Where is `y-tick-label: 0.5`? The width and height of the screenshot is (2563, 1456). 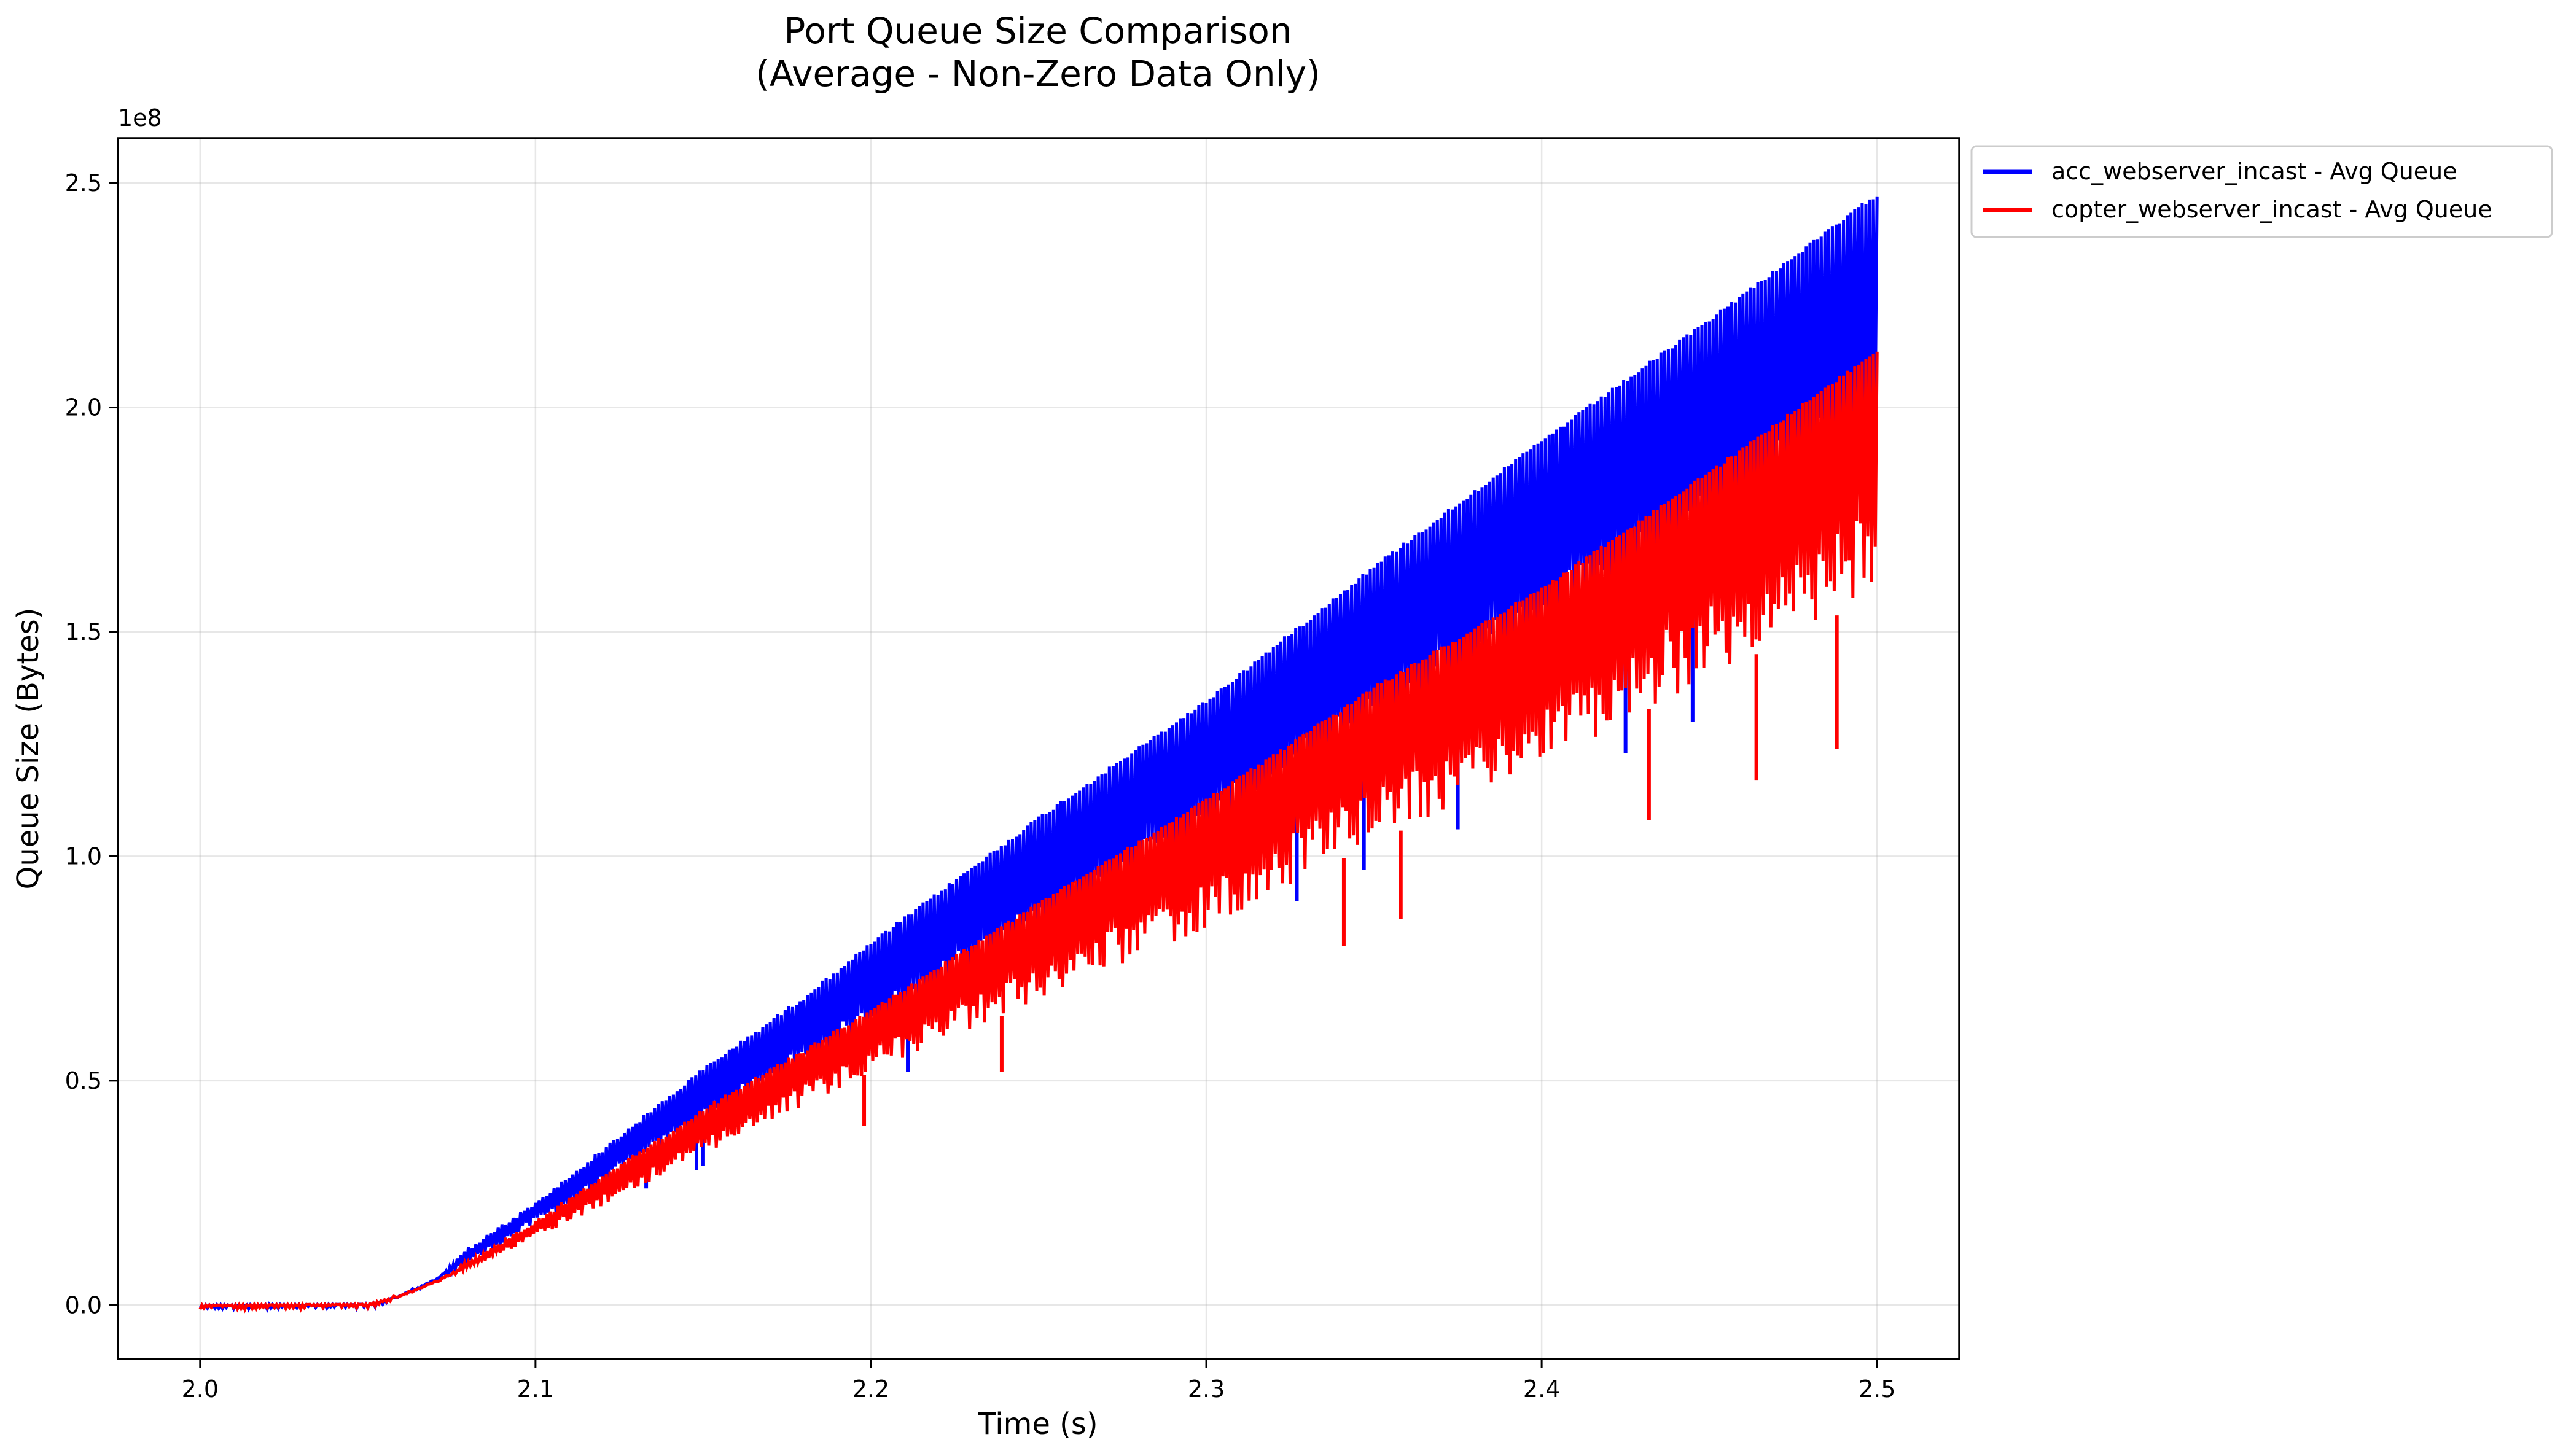
y-tick-label: 0.5 is located at coordinates (84, 1080).